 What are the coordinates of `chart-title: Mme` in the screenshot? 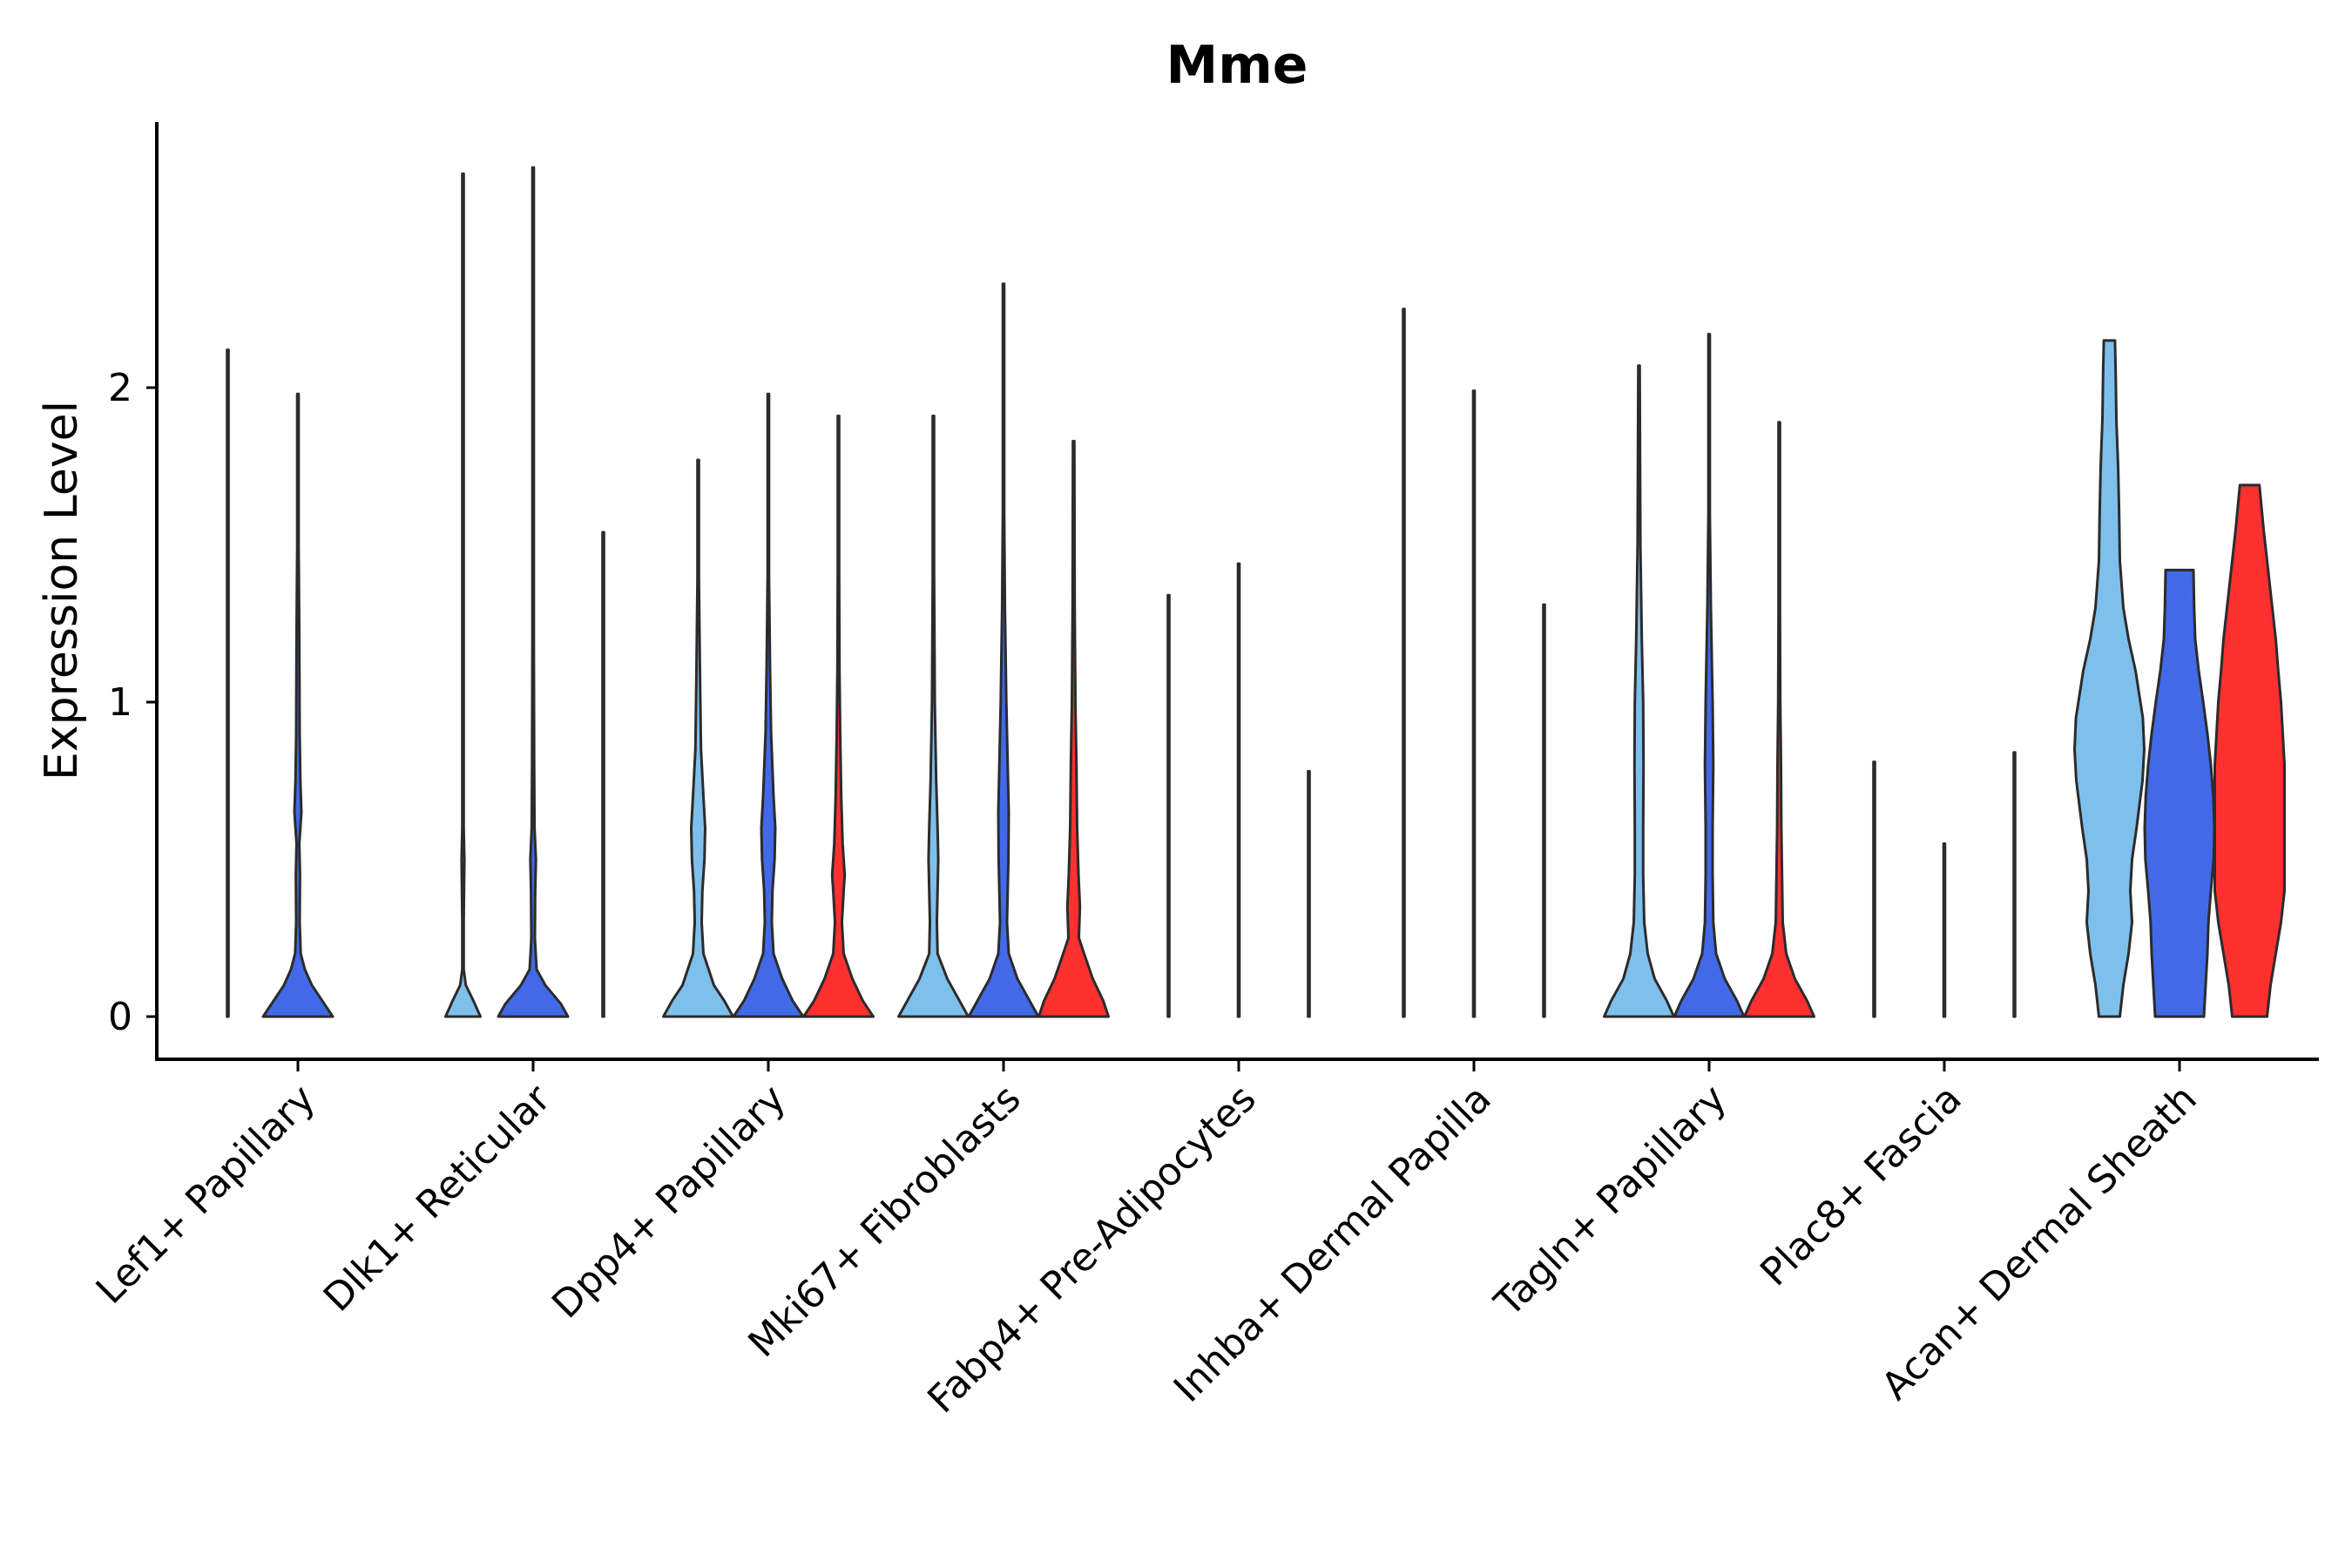 It's located at (1237, 66).